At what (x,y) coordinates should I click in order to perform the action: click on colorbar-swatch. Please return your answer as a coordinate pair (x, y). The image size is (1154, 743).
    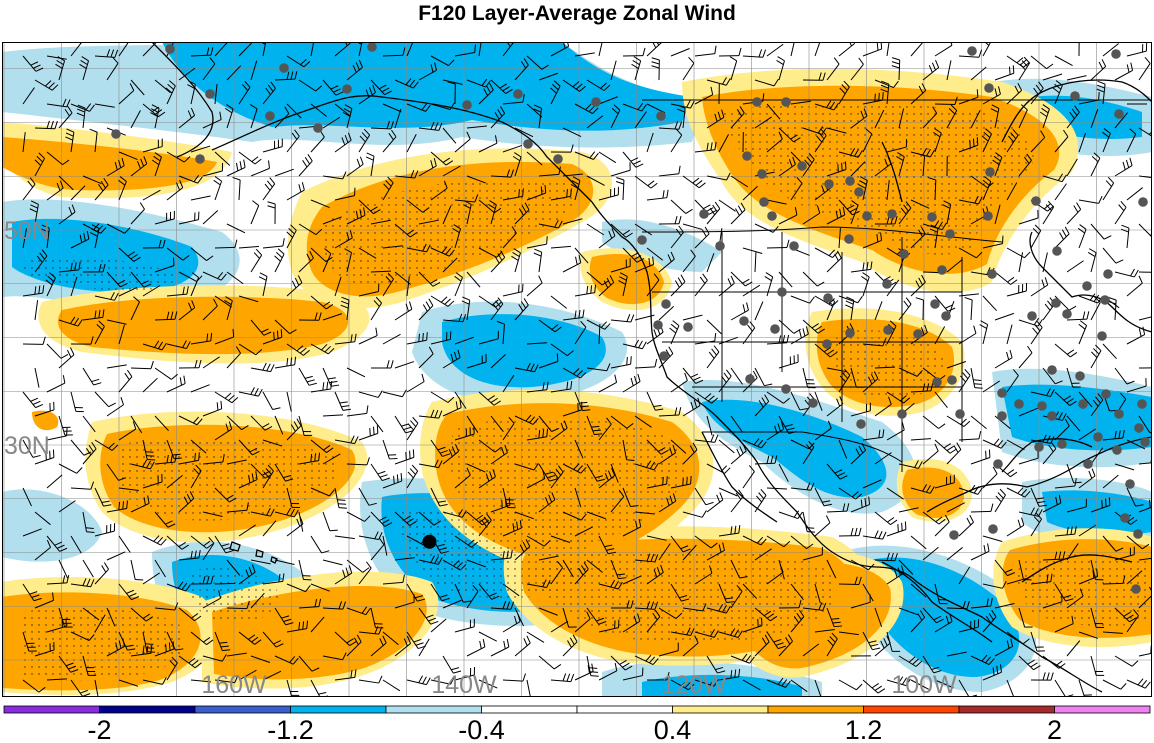
    Looking at the image, I should click on (911, 709).